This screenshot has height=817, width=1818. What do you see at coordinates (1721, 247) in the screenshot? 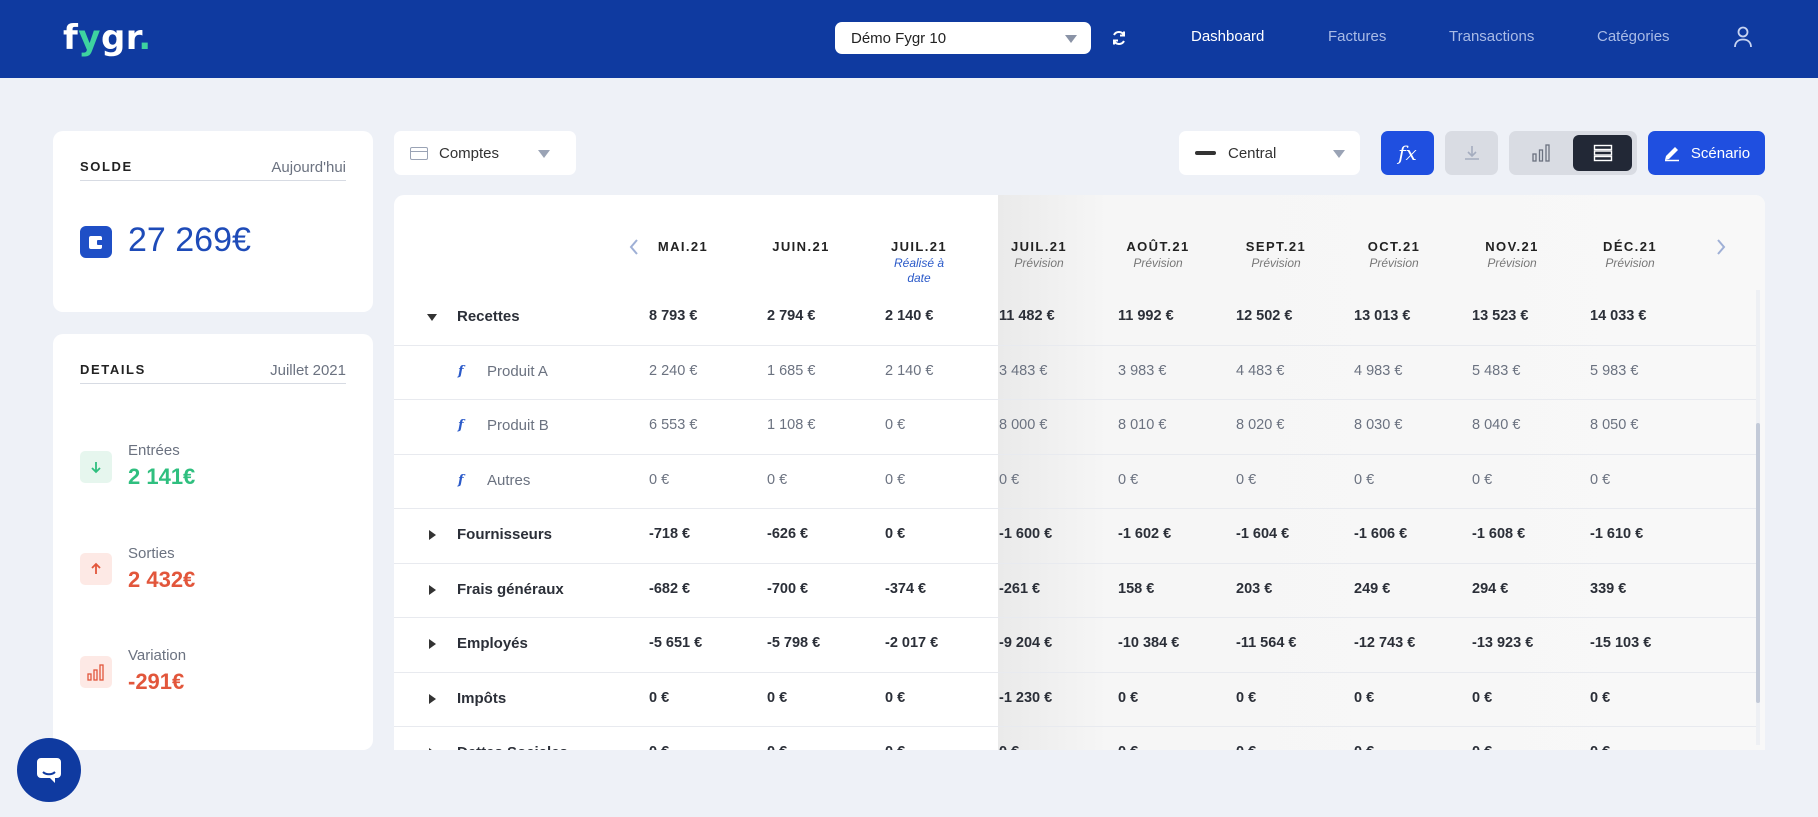
I see `chevron-right-icon` at bounding box center [1721, 247].